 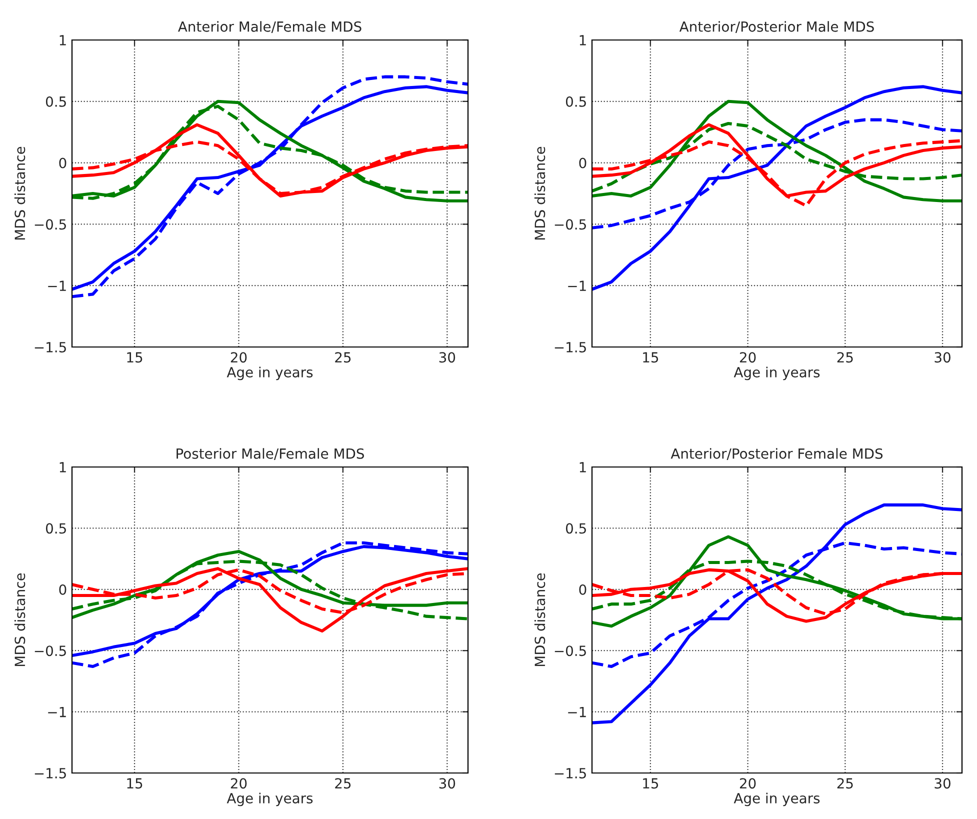 What do you see at coordinates (270, 454) in the screenshot?
I see `chart-title: Posterior Male/Female MDS` at bounding box center [270, 454].